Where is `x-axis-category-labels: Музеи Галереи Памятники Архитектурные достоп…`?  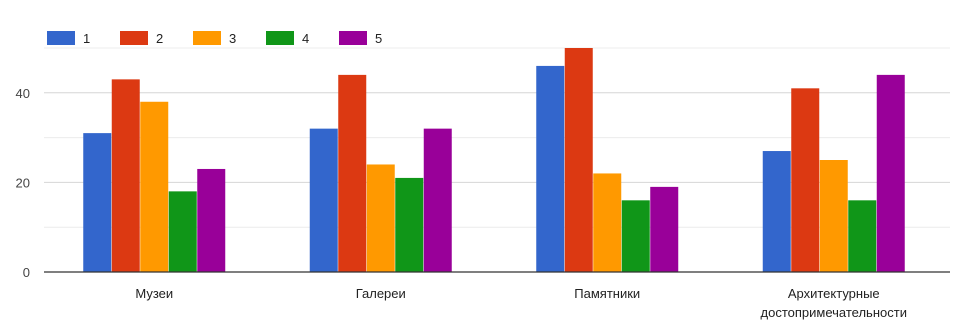
x-axis-category-labels: Музеи Галереи Памятники Архитектурные достоп… is located at coordinates (521, 303).